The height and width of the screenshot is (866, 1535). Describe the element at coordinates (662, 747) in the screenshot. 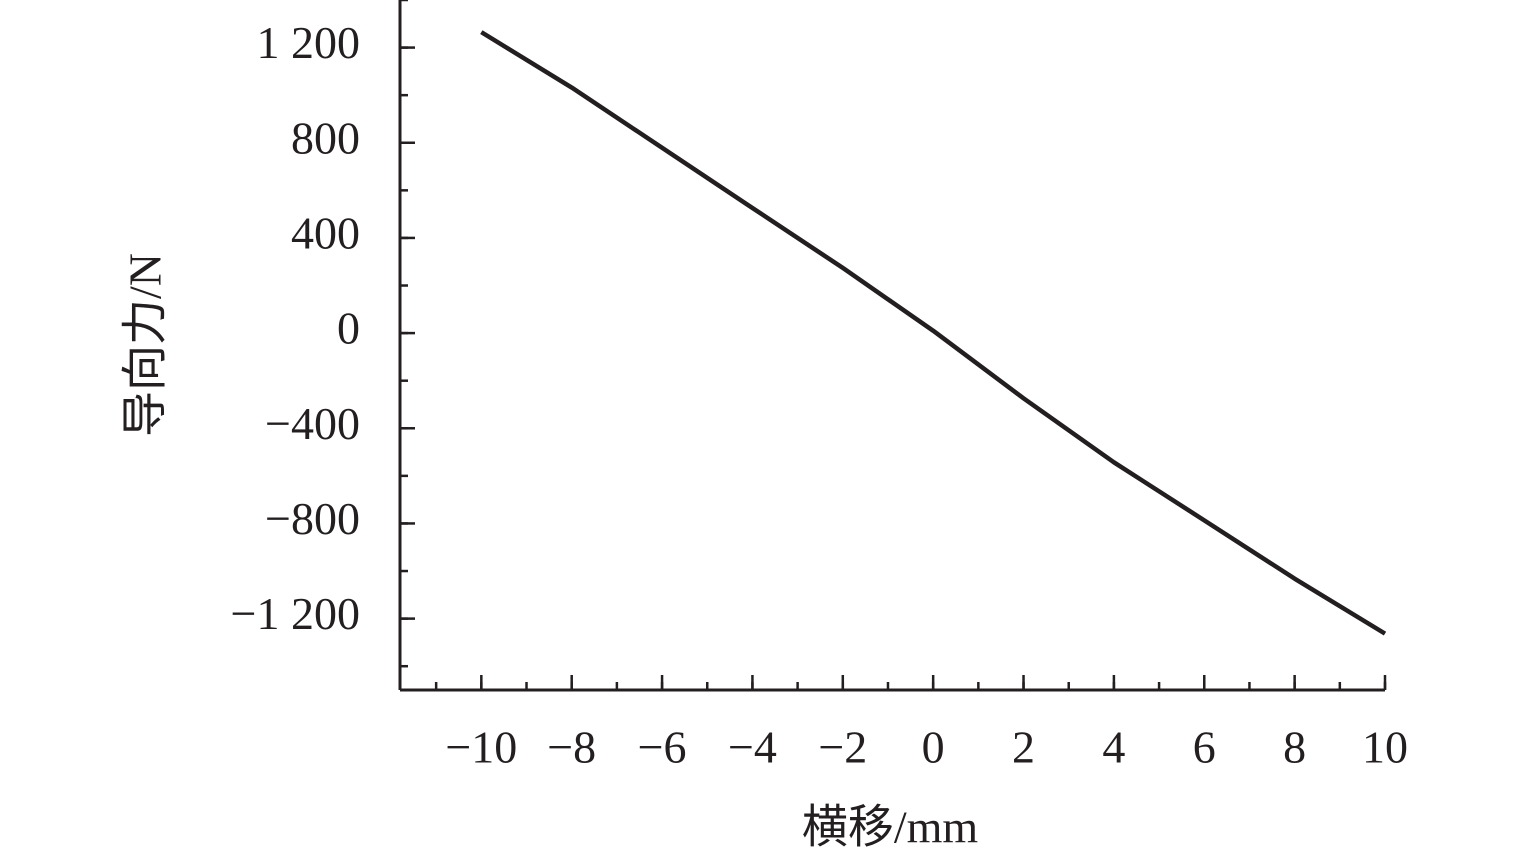

I see `x-tick-label: −6` at that location.